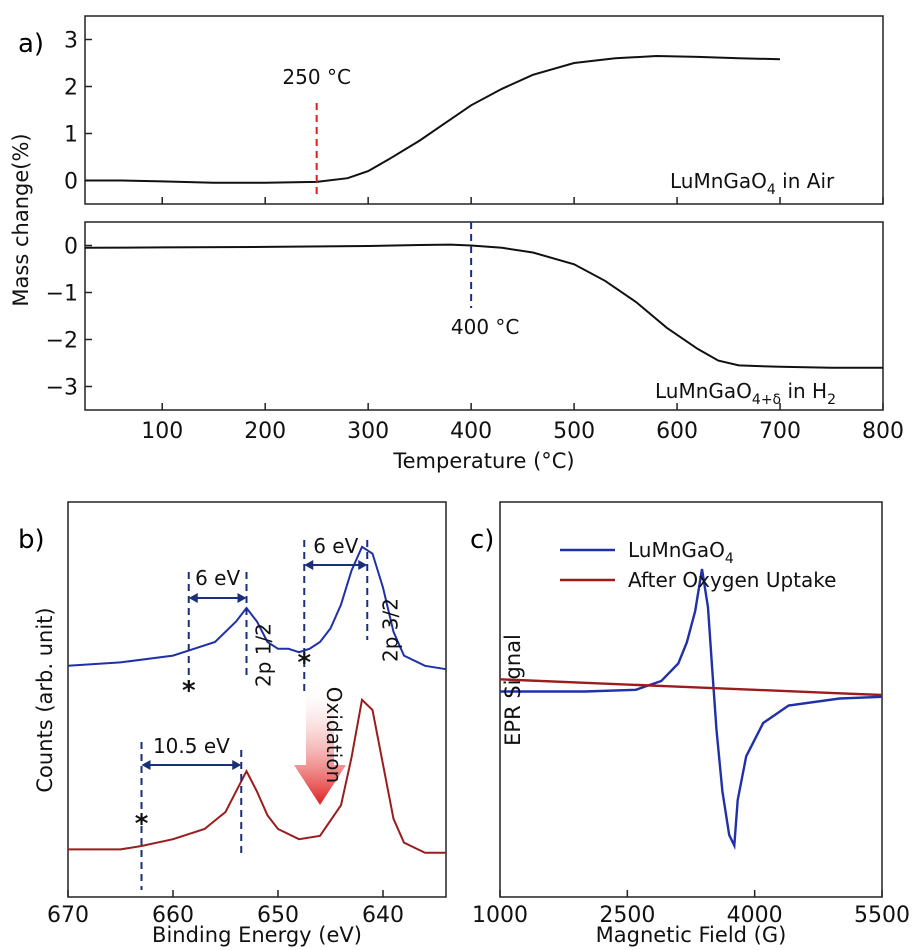 The height and width of the screenshot is (950, 912). What do you see at coordinates (780, 431) in the screenshot?
I see `x-tick-label: 700` at bounding box center [780, 431].